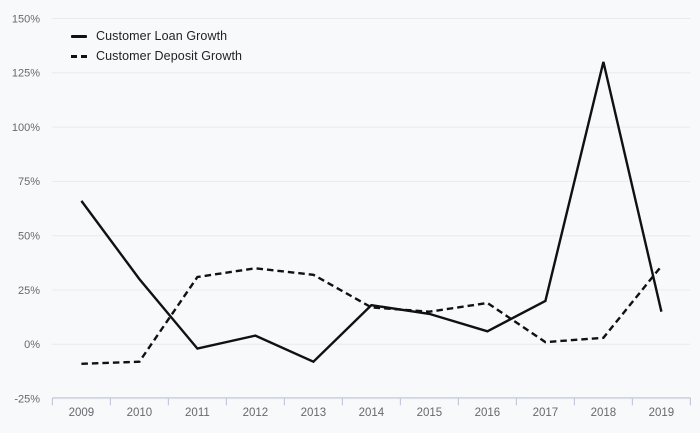 This screenshot has height=433, width=700. Describe the element at coordinates (430, 413) in the screenshot. I see `x-tick-label: 2015` at that location.